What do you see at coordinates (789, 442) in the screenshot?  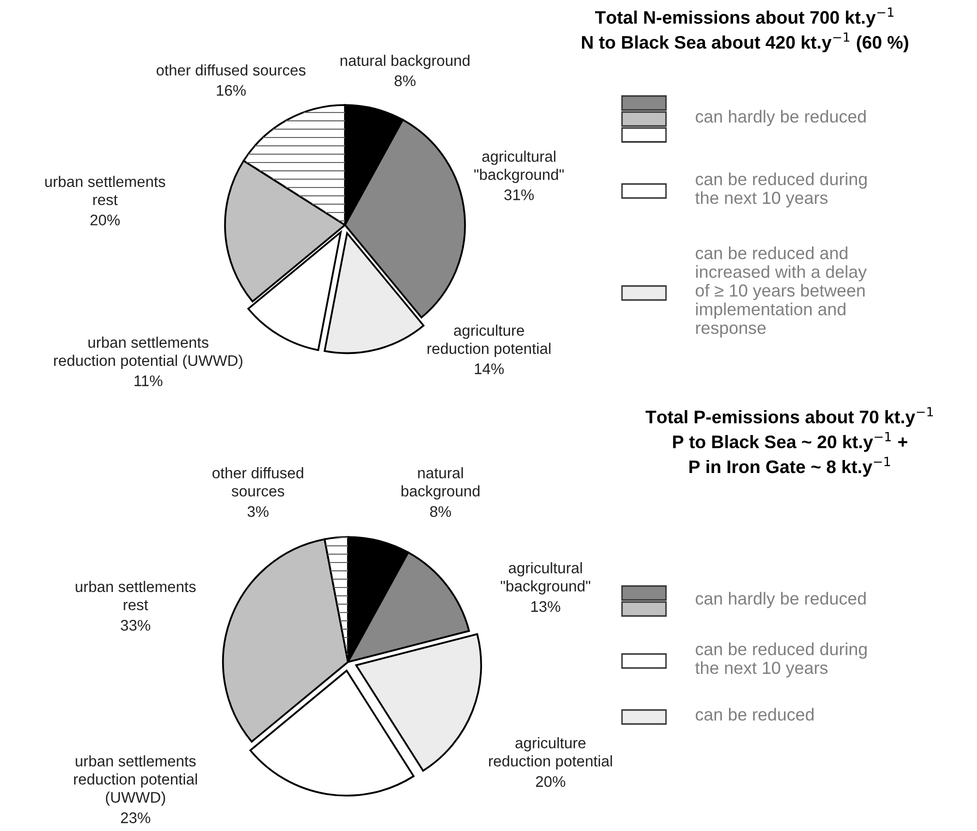 I see `chart-title: Total P-emissions about 70 kt.y$^{−1}$ P to Black Sea ~ 20 kt.y$^{−1}$ + P in Iron Gate ~ 8 kt.y$^{−1}$` at bounding box center [789, 442].